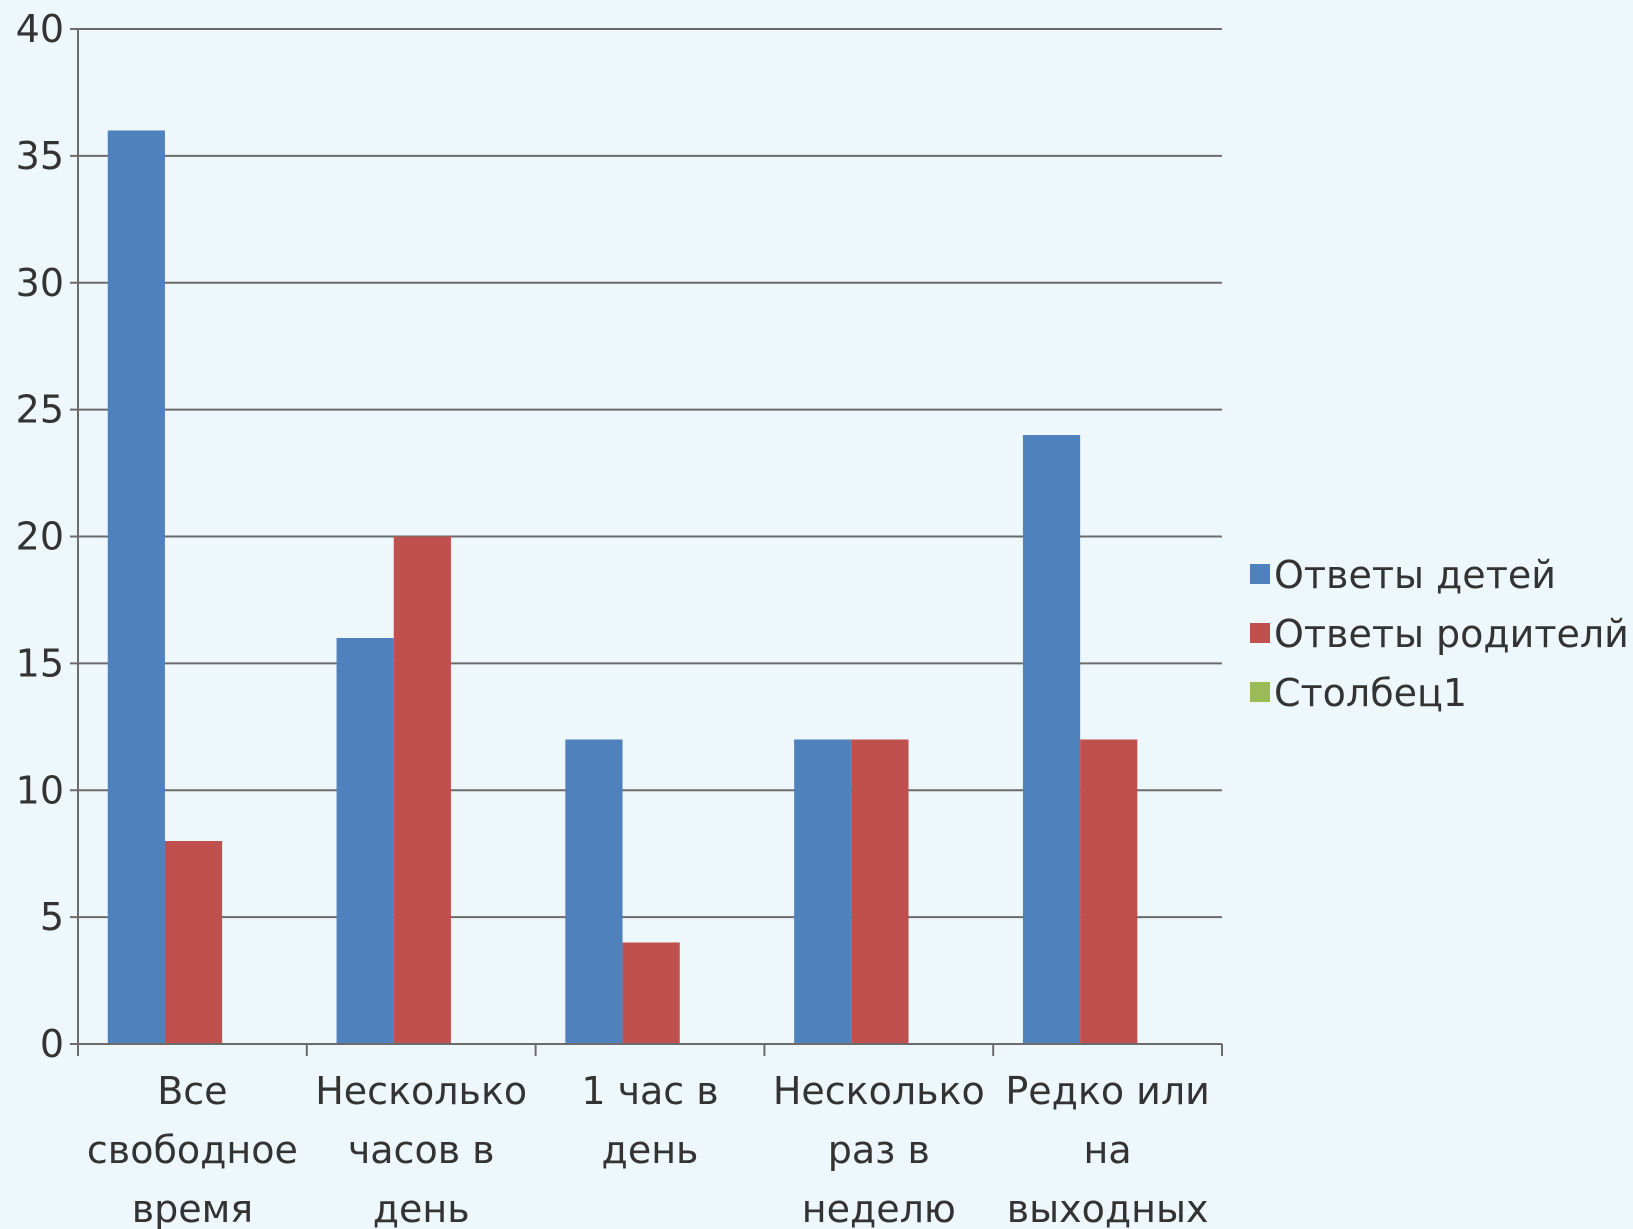 The width and height of the screenshot is (1633, 1229). What do you see at coordinates (1108, 1208) in the screenshot?
I see `x-category-label: выходных` at bounding box center [1108, 1208].